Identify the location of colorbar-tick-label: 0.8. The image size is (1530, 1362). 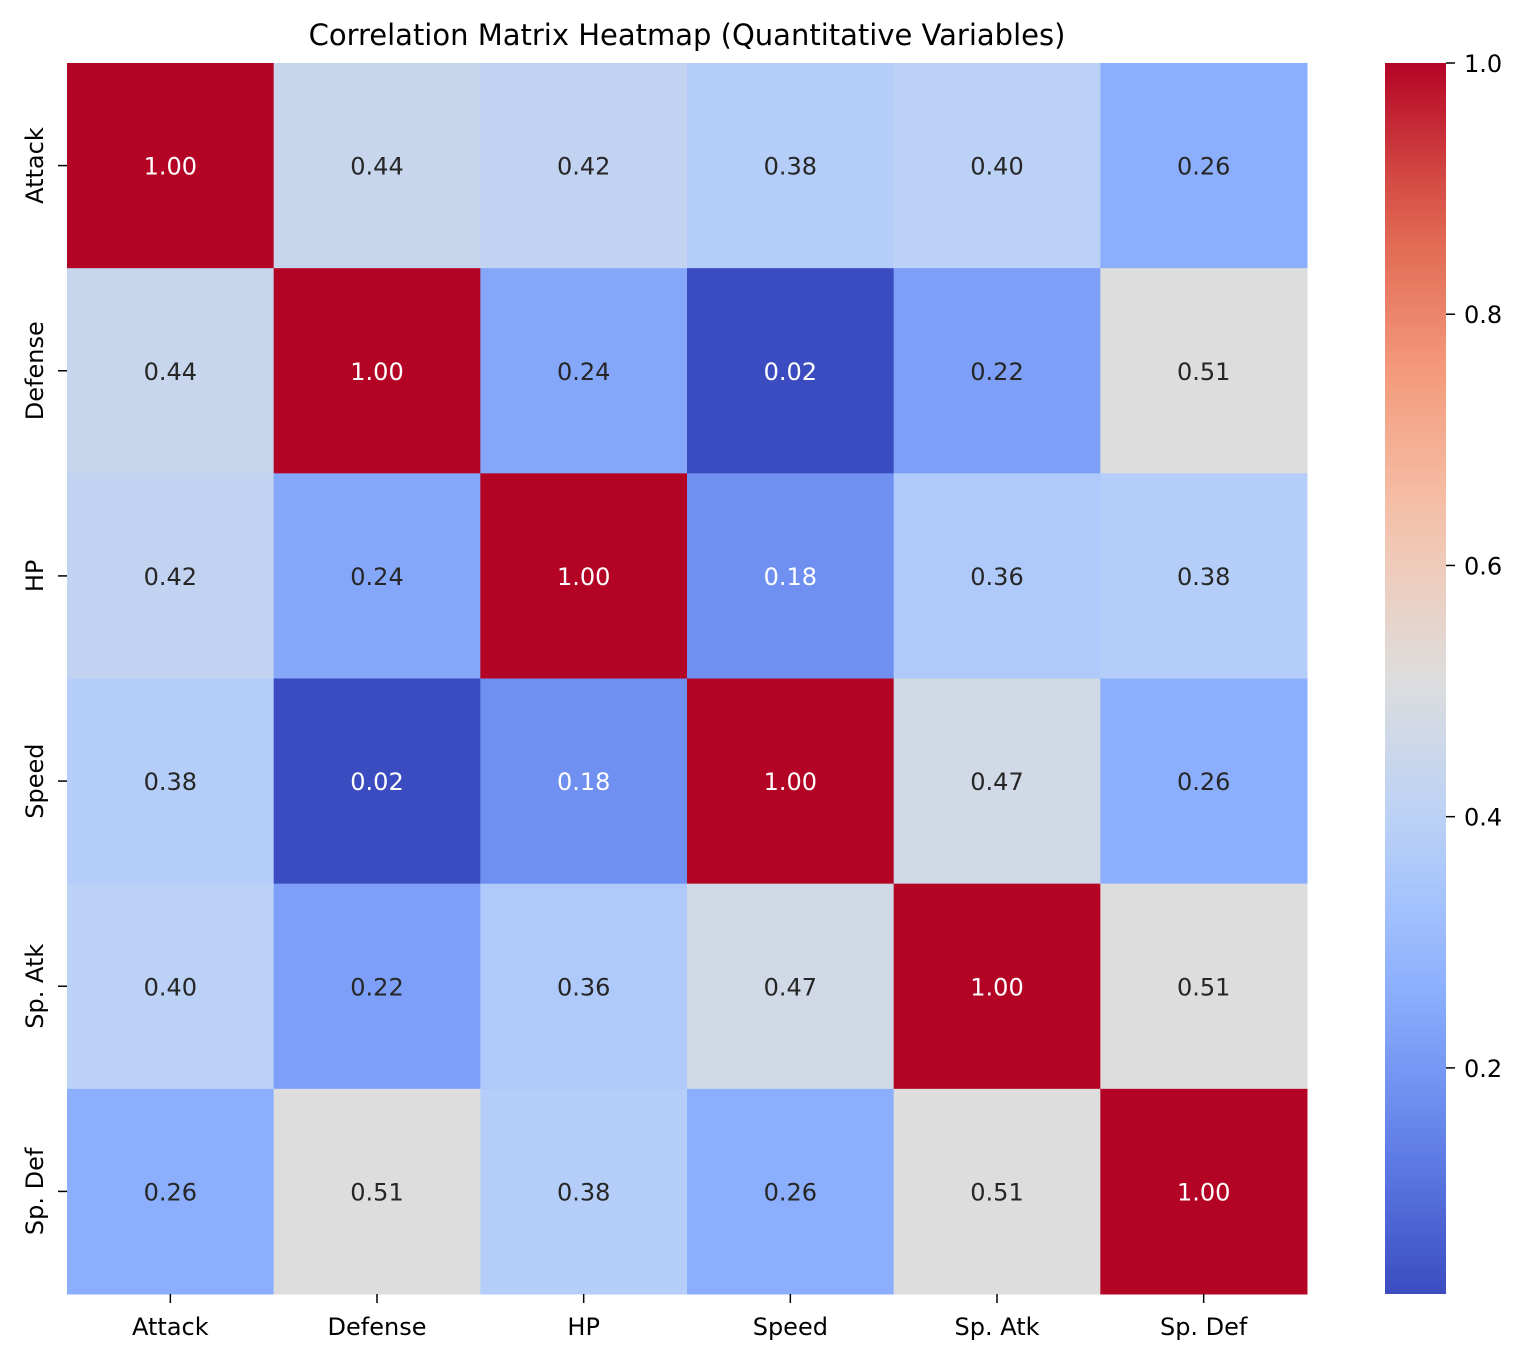
(1483, 315).